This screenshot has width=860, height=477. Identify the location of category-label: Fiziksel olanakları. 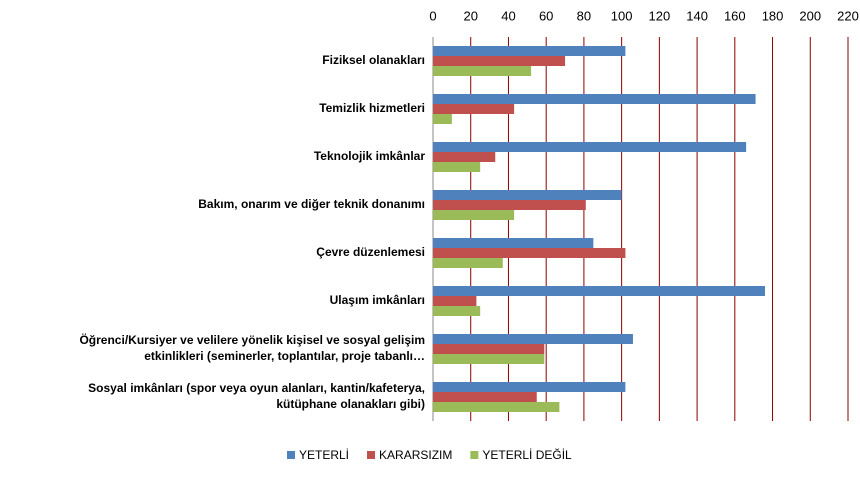
(373, 60).